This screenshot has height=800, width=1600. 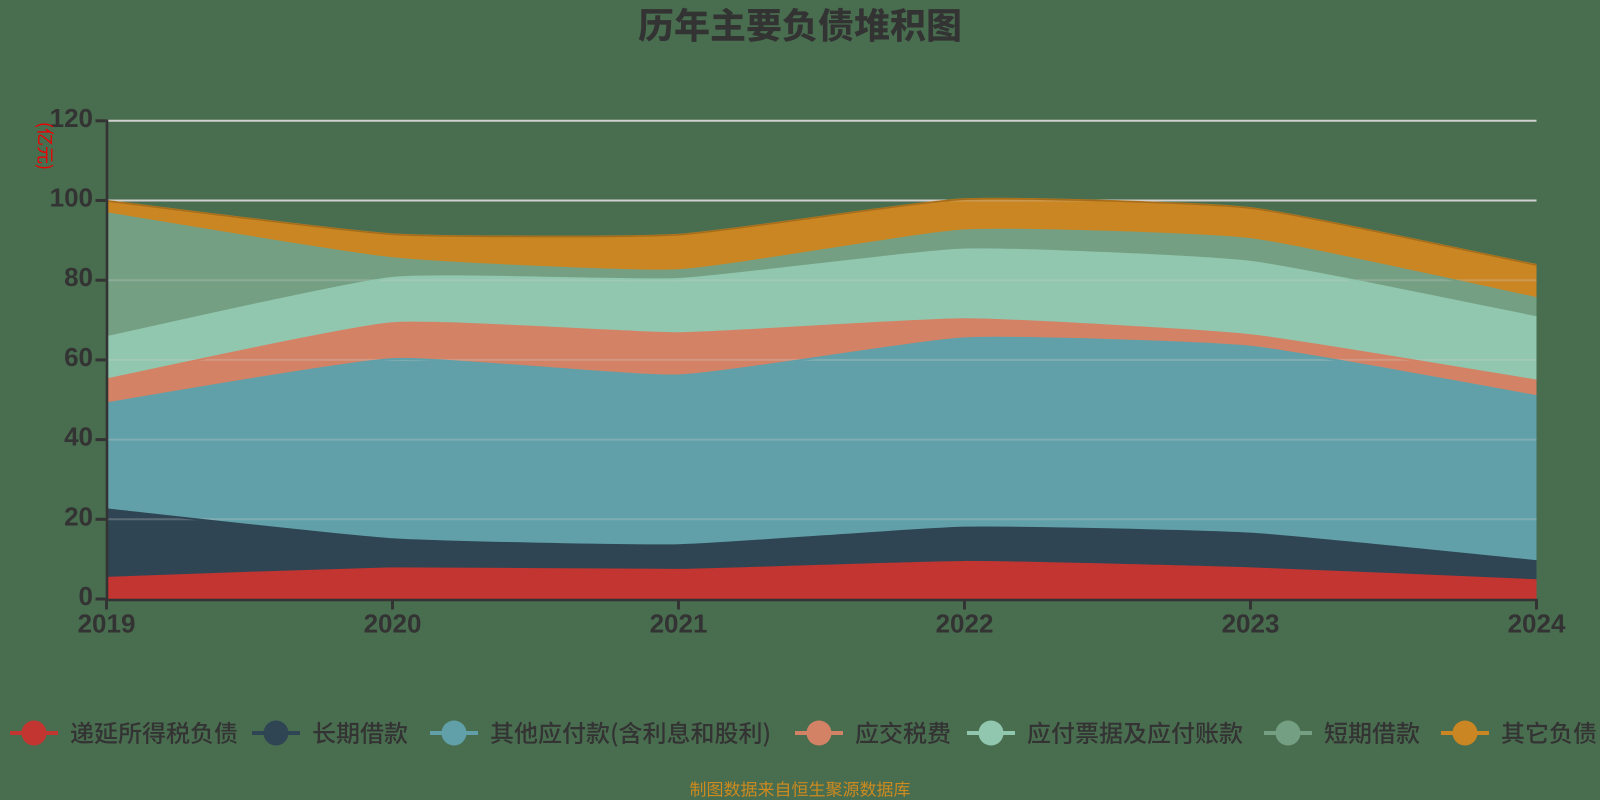 What do you see at coordinates (679, 624) in the screenshot?
I see `svg-text: 2021` at bounding box center [679, 624].